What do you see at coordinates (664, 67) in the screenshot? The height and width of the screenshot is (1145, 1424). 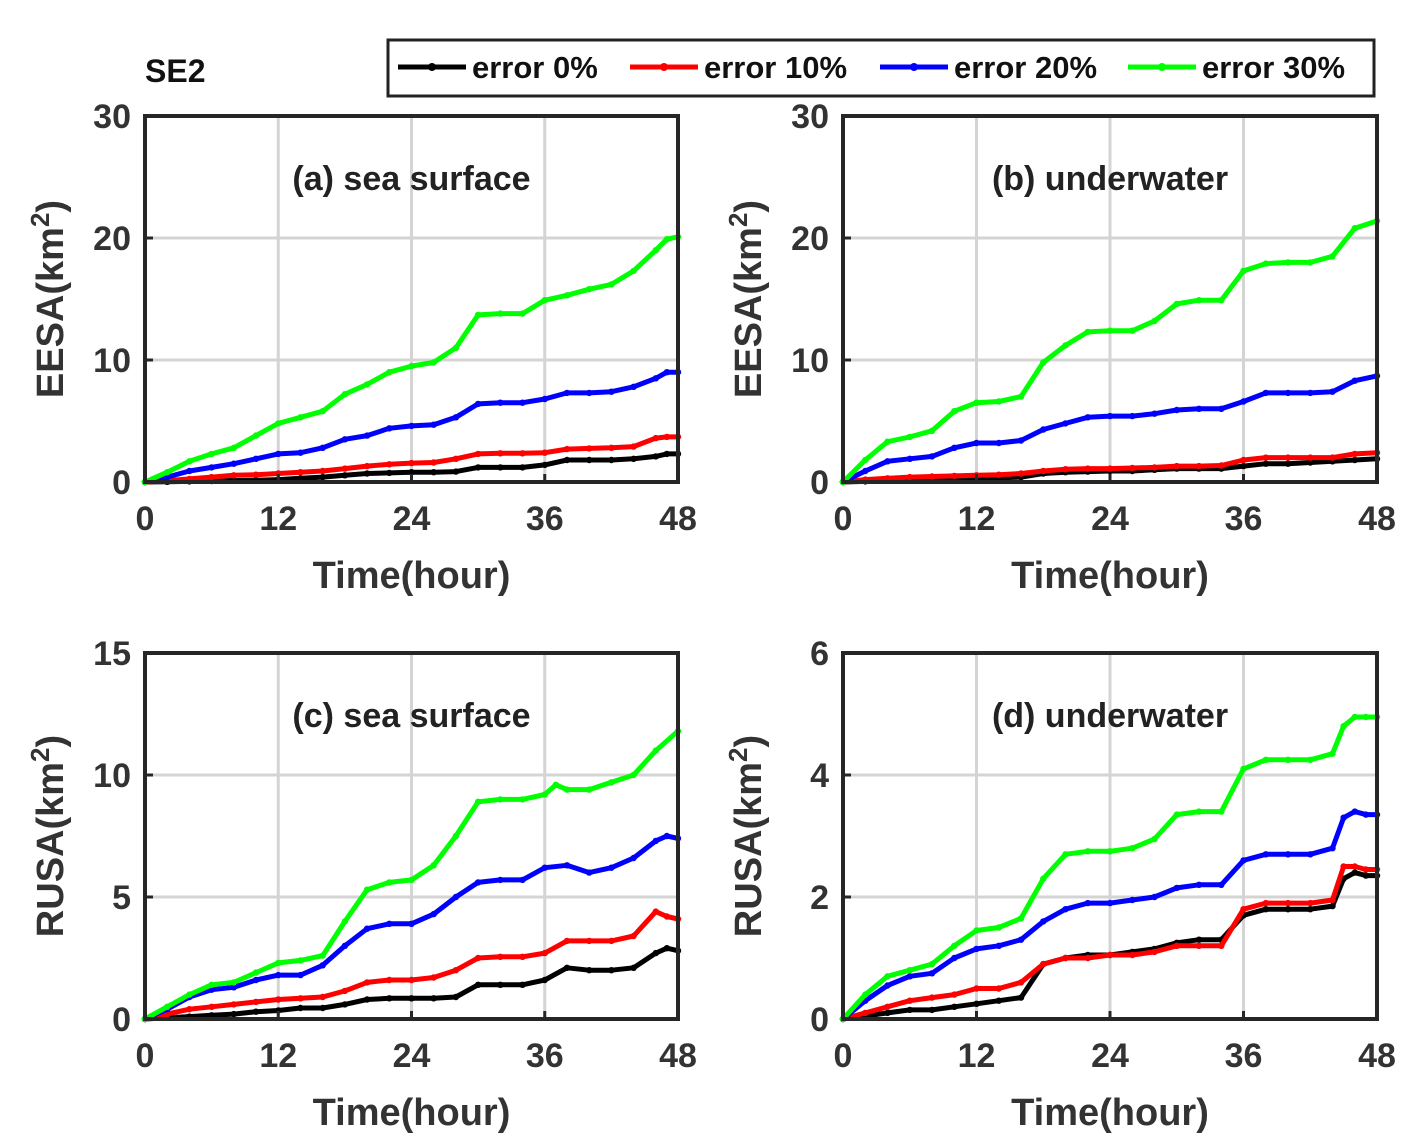 I see `legend-marker` at bounding box center [664, 67].